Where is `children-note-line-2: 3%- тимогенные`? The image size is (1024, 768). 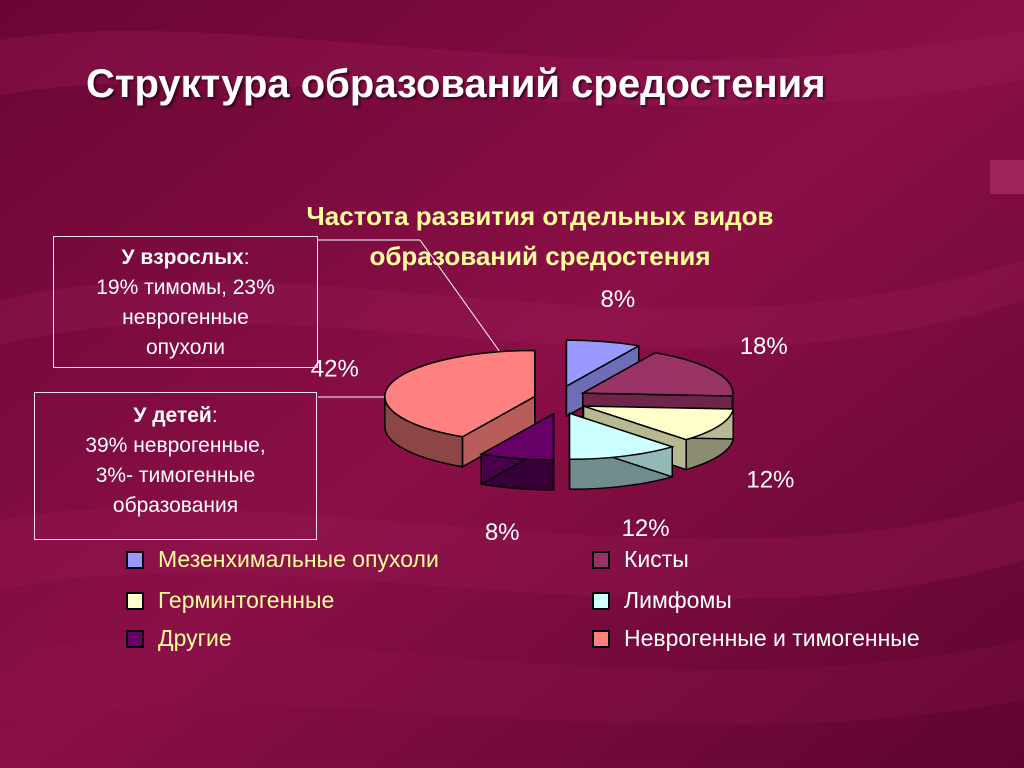
children-note-line-2: 3%- тимогенные is located at coordinates (175, 475).